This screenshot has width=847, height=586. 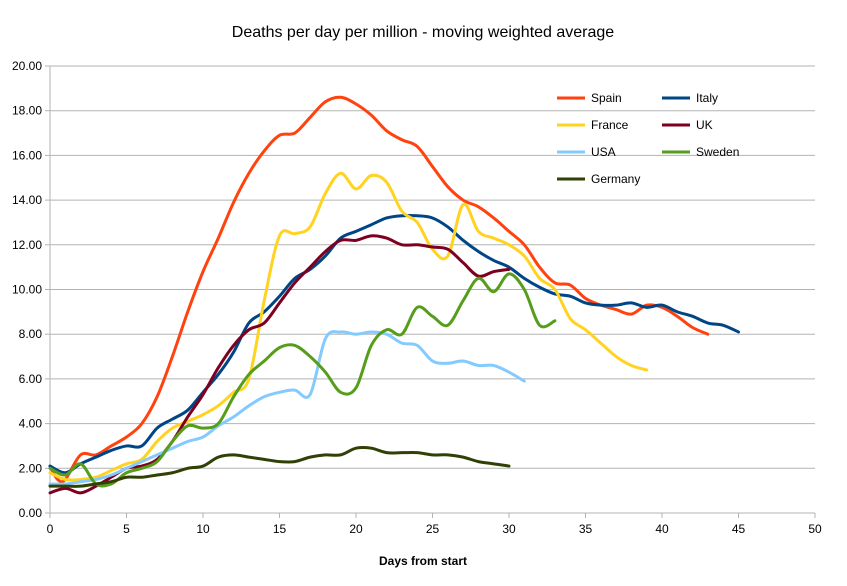 I want to click on x-tick-label: 35, so click(x=586, y=529).